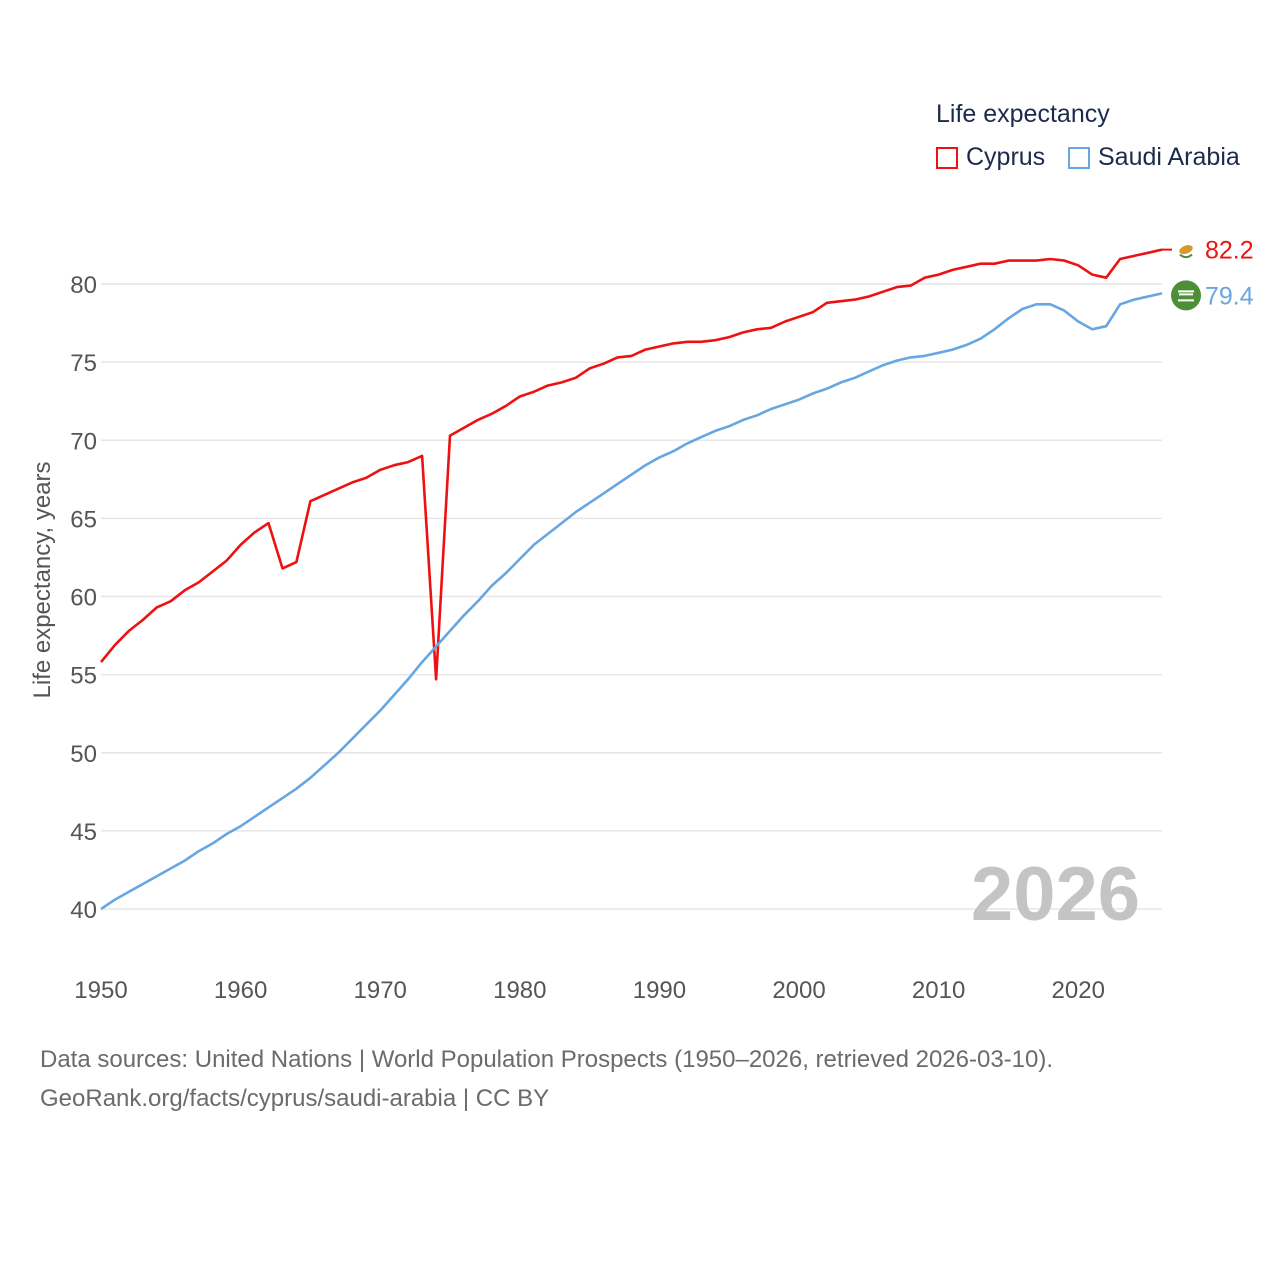 Image resolution: width=1280 pixels, height=1280 pixels. What do you see at coordinates (100, 990) in the screenshot?
I see `x-tick-label: 1950` at bounding box center [100, 990].